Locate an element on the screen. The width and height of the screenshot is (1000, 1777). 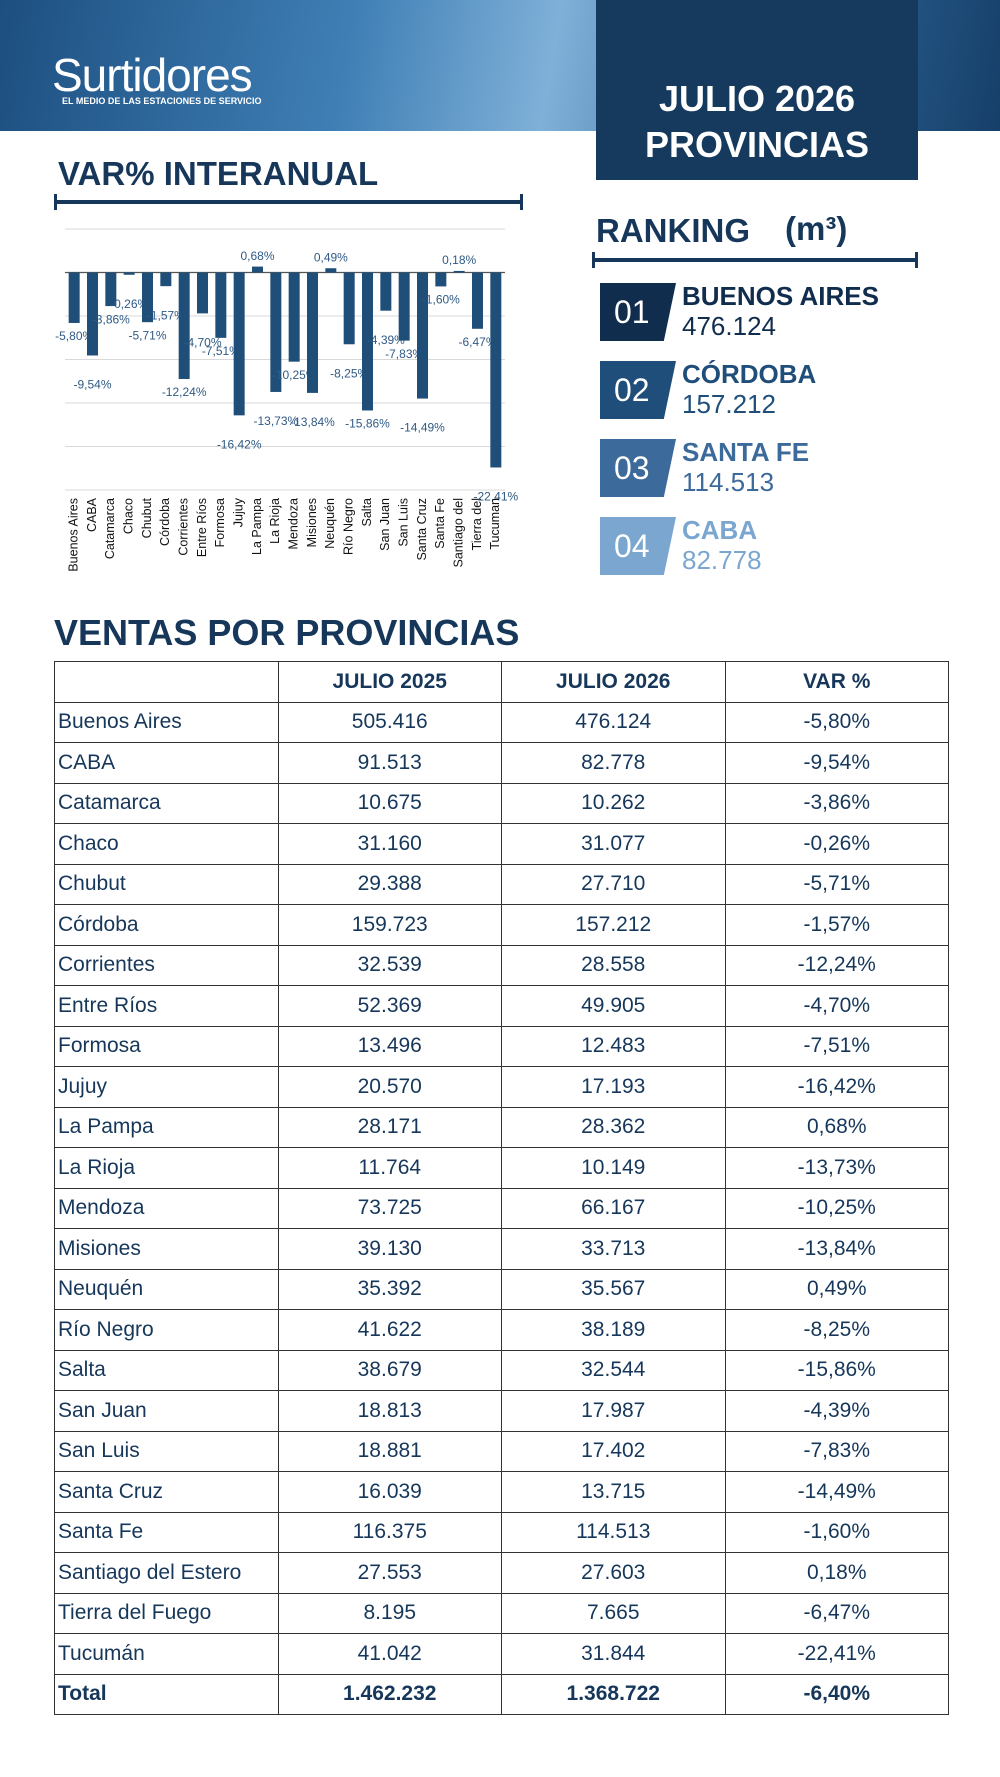
table-cell: Entre Ríos is located at coordinates (166, 1006).